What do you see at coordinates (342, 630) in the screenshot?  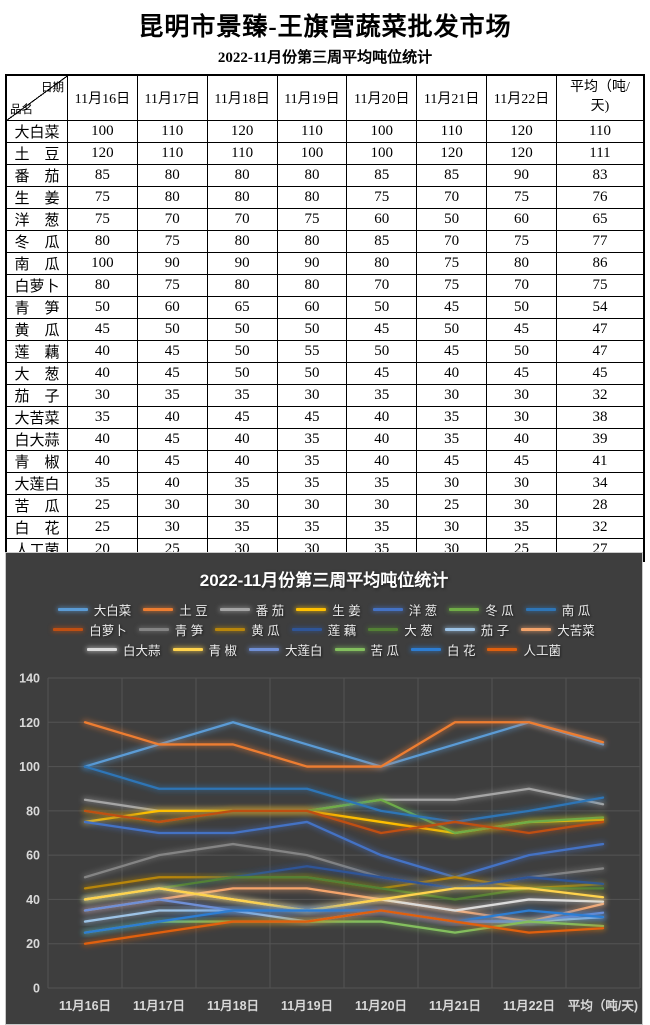 I see `legend-label: 莲 藕` at bounding box center [342, 630].